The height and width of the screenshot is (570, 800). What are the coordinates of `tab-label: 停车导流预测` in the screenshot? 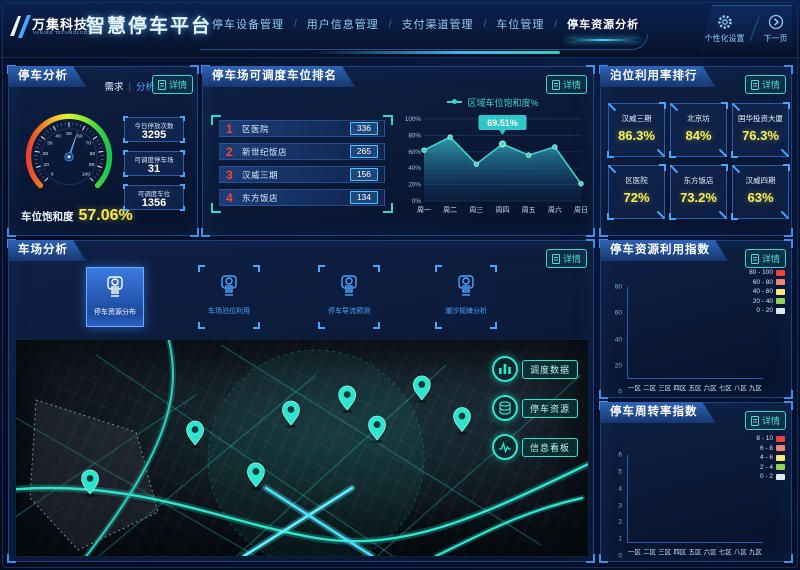 It's located at (349, 311).